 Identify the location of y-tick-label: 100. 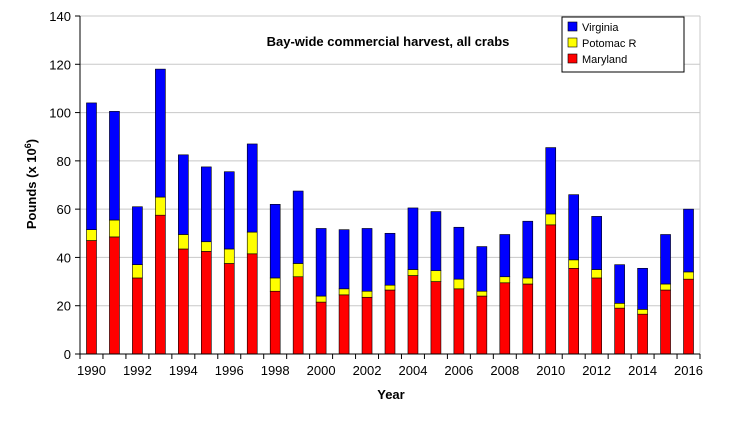
(60, 113).